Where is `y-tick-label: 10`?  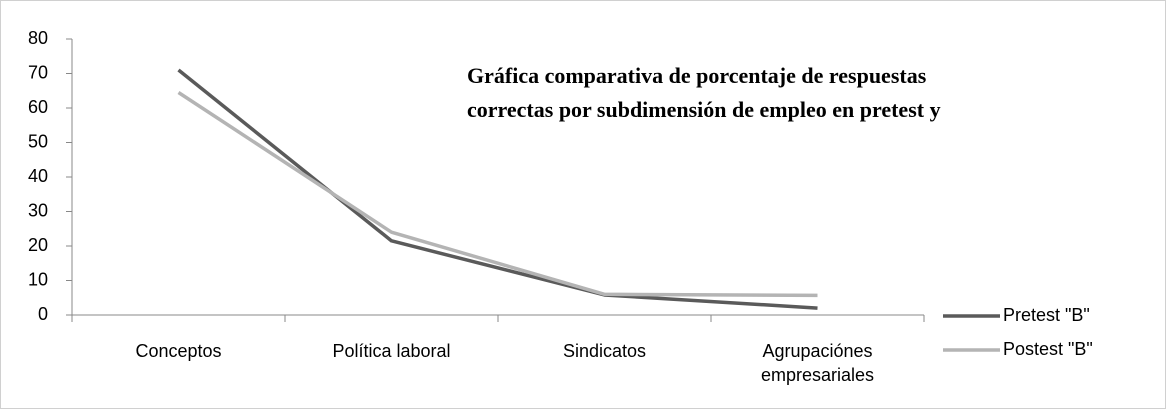 y-tick-label: 10 is located at coordinates (38, 279).